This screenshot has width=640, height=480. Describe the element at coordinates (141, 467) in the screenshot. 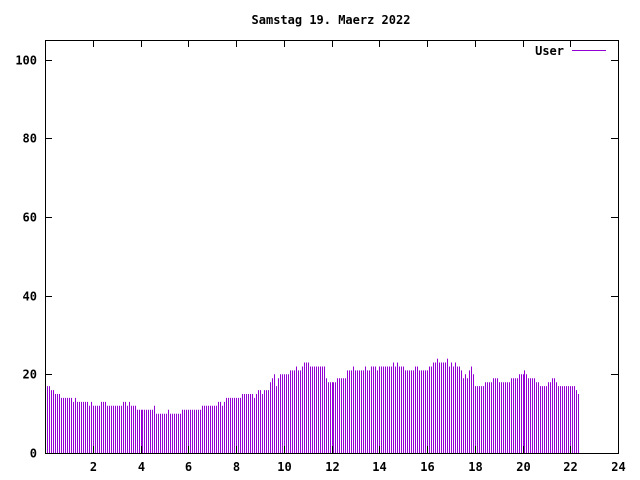

I see `x-tick-label: 4` at that location.